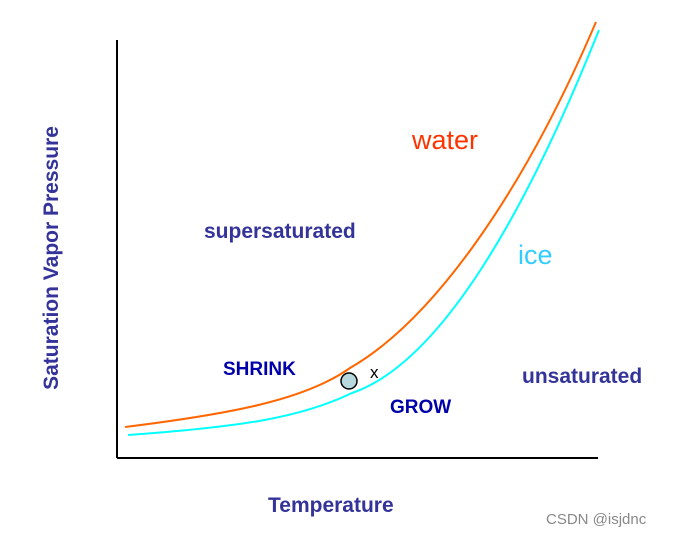 Image resolution: width=683 pixels, height=540 pixels. I want to click on x-axis-label: Temperature, so click(331, 505).